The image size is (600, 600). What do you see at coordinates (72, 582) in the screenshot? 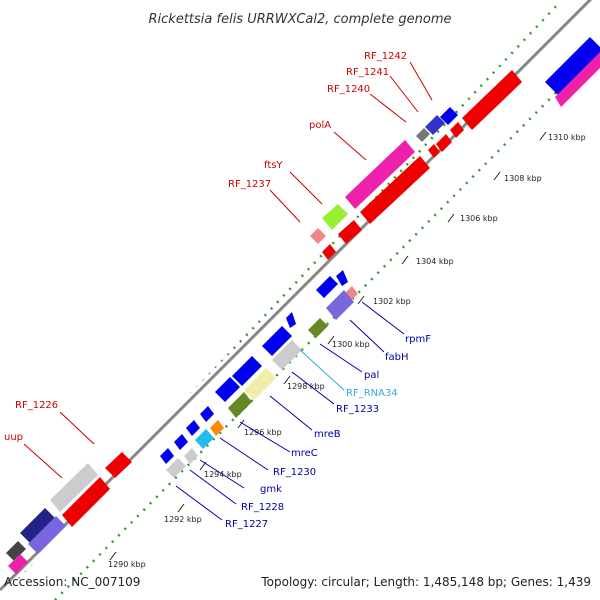
I see `accession-text: Accession: NC_007109` at bounding box center [72, 582].